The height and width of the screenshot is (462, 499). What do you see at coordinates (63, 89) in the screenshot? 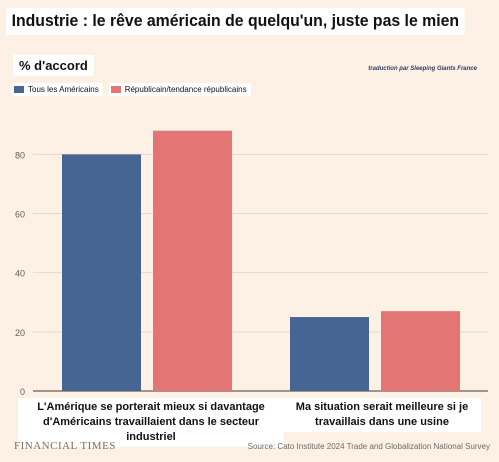
I see `legend-label-all-americans: Tous les Américains` at bounding box center [63, 89].